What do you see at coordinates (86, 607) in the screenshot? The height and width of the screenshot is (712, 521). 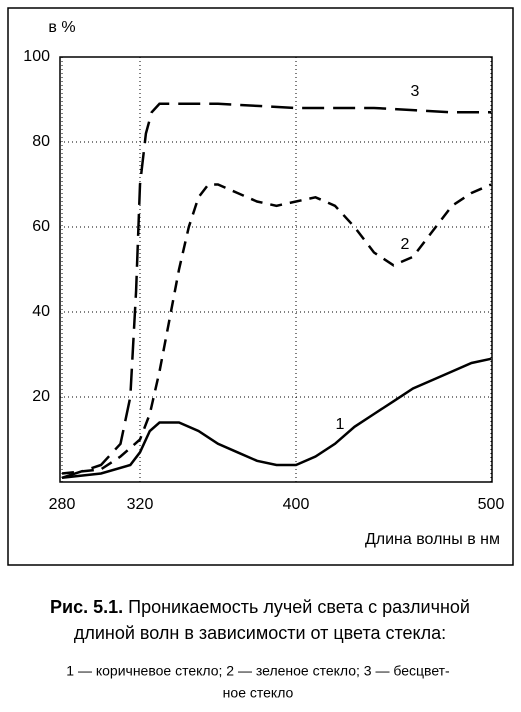 I see `figure-label: Рис. 5.1.` at bounding box center [86, 607].